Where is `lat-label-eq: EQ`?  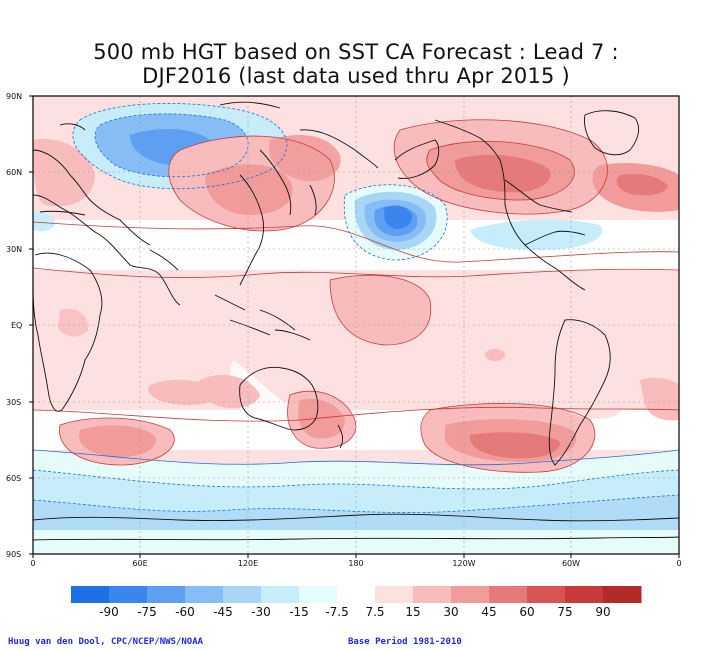
lat-label-eq: EQ is located at coordinates (17, 325).